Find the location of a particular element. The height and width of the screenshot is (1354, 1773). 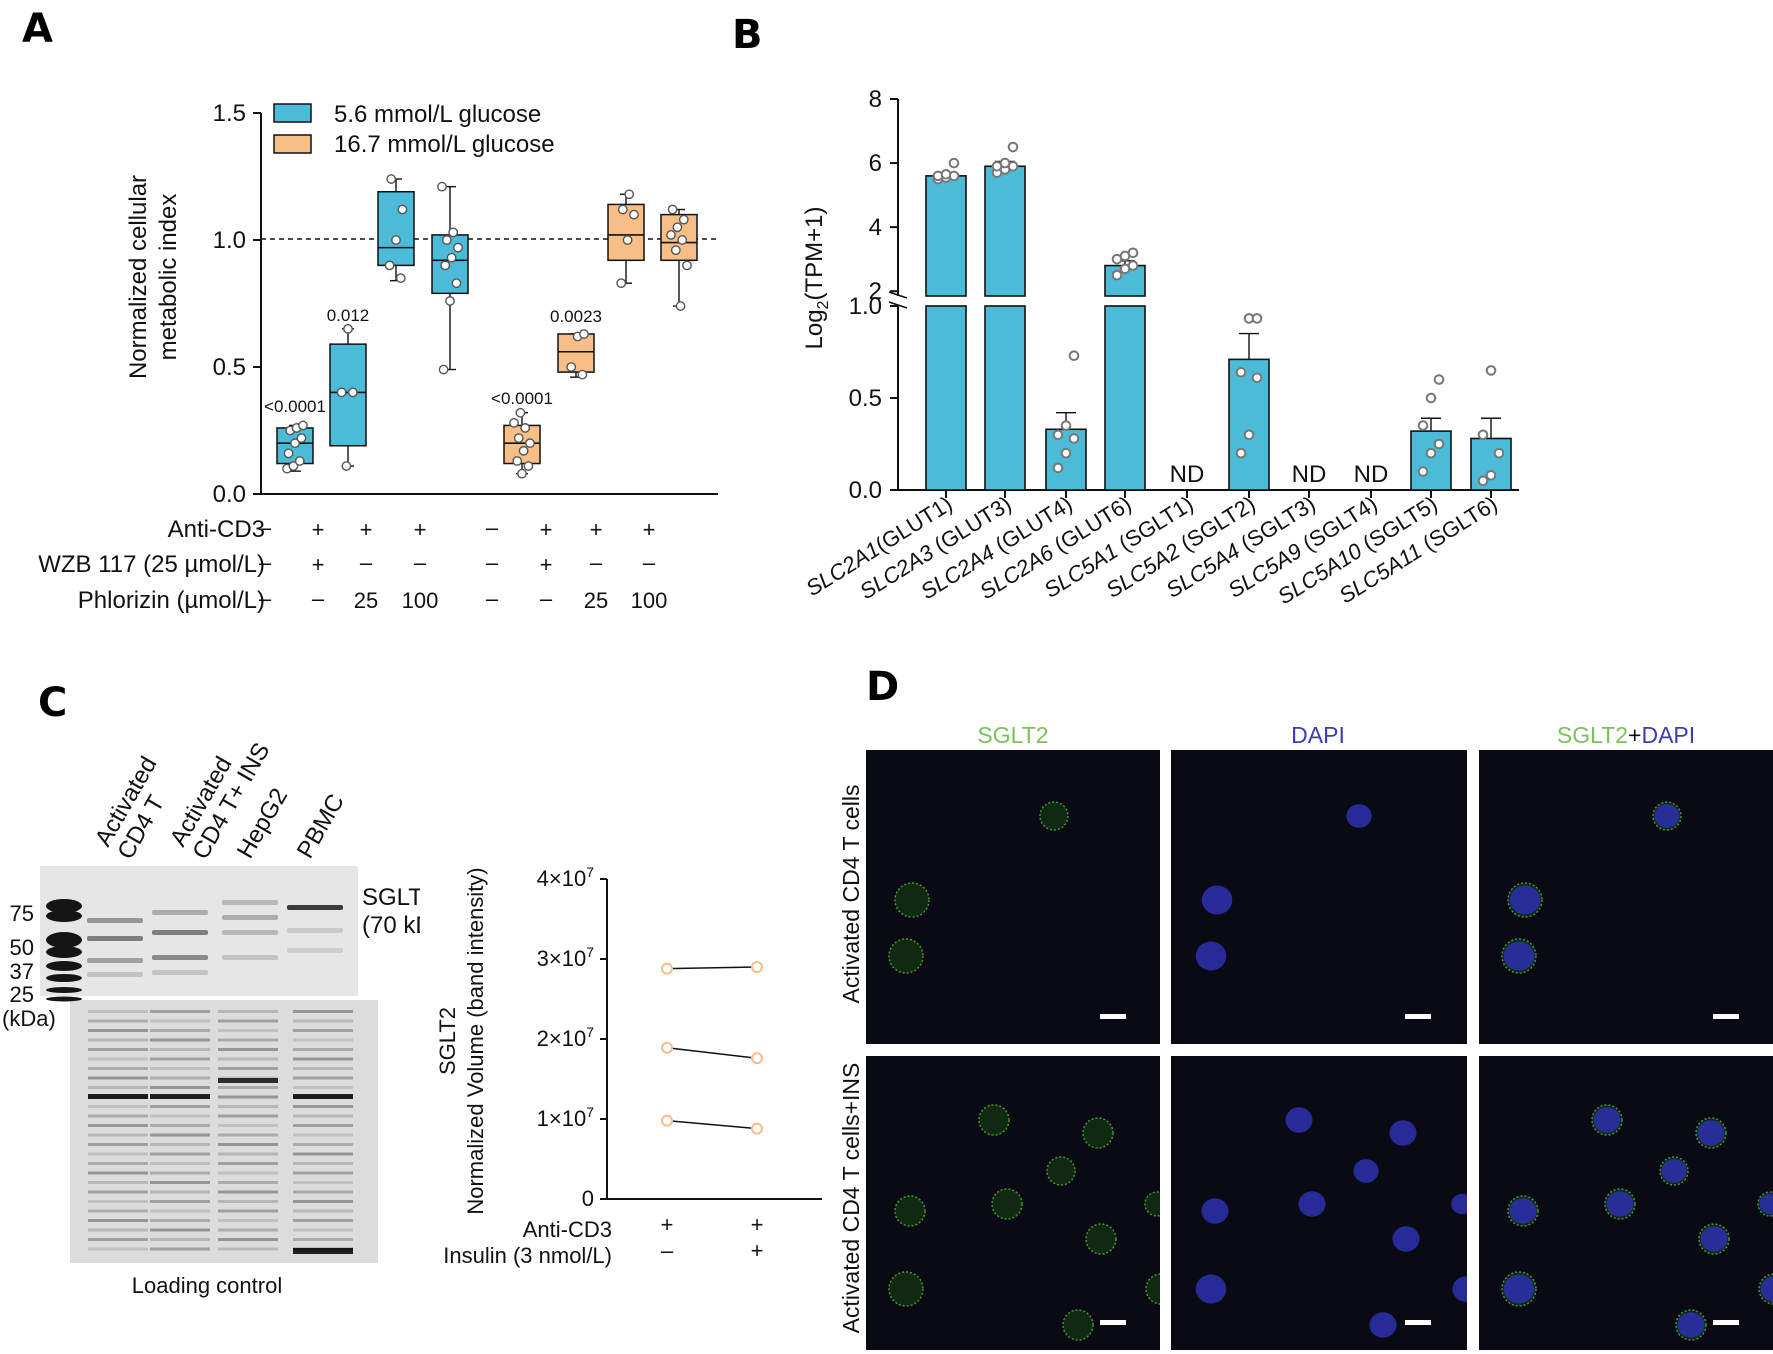

b-bar-upper is located at coordinates (1005, 231).